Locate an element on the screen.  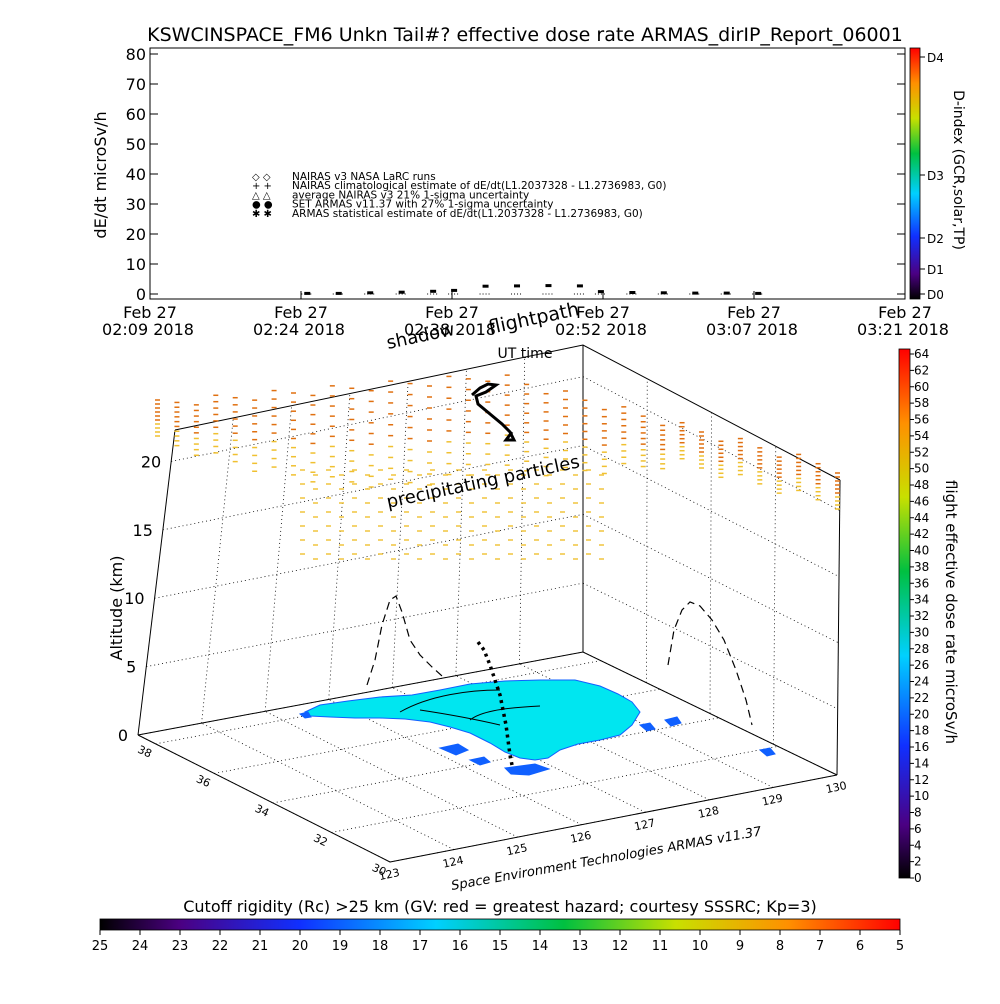
rigidity-tick-label: 17 is located at coordinates (420, 946).